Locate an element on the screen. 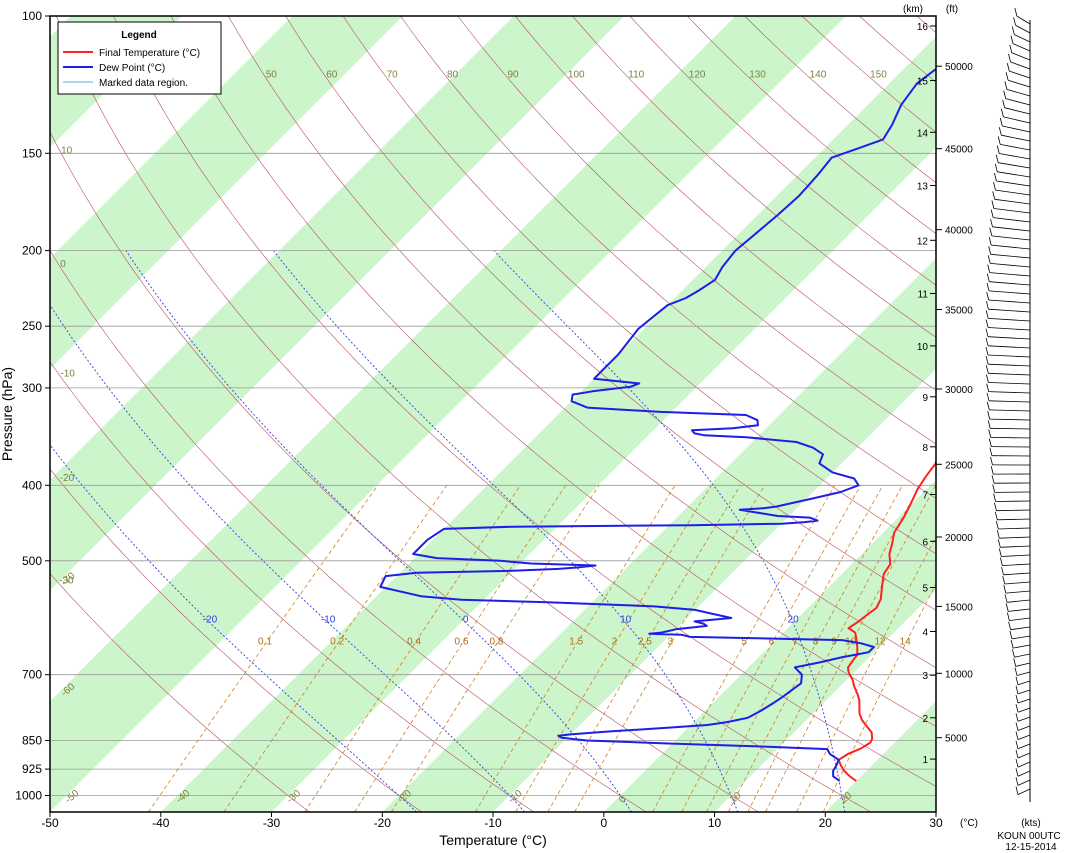 This screenshot has height=853, width=1069. moist-adiabat-label: 0 is located at coordinates (466, 620).